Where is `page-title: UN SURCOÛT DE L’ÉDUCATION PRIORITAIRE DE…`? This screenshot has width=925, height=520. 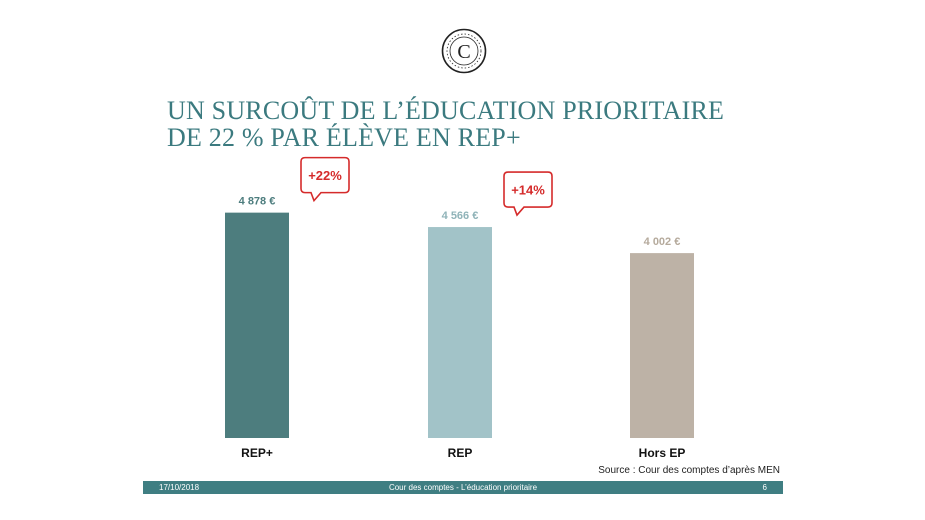 page-title: UN SURCOÛT DE L’ÉDUCATION PRIORITAIRE DE… is located at coordinates (487, 124).